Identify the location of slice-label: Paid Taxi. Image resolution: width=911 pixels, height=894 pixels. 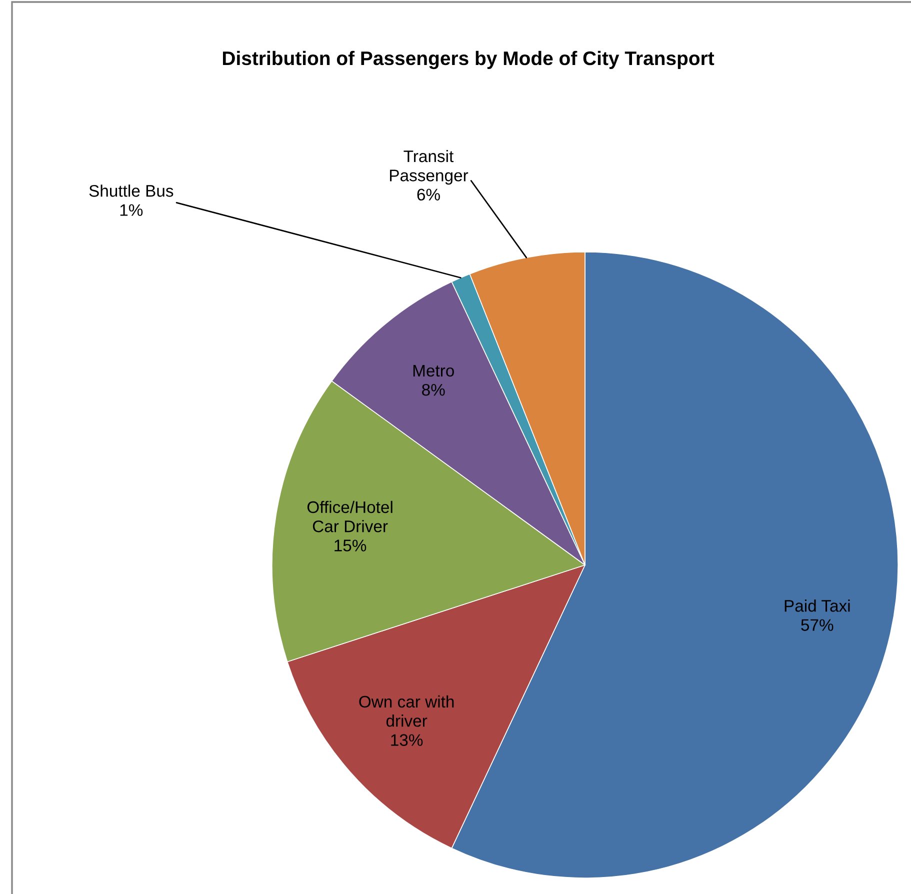
(817, 606).